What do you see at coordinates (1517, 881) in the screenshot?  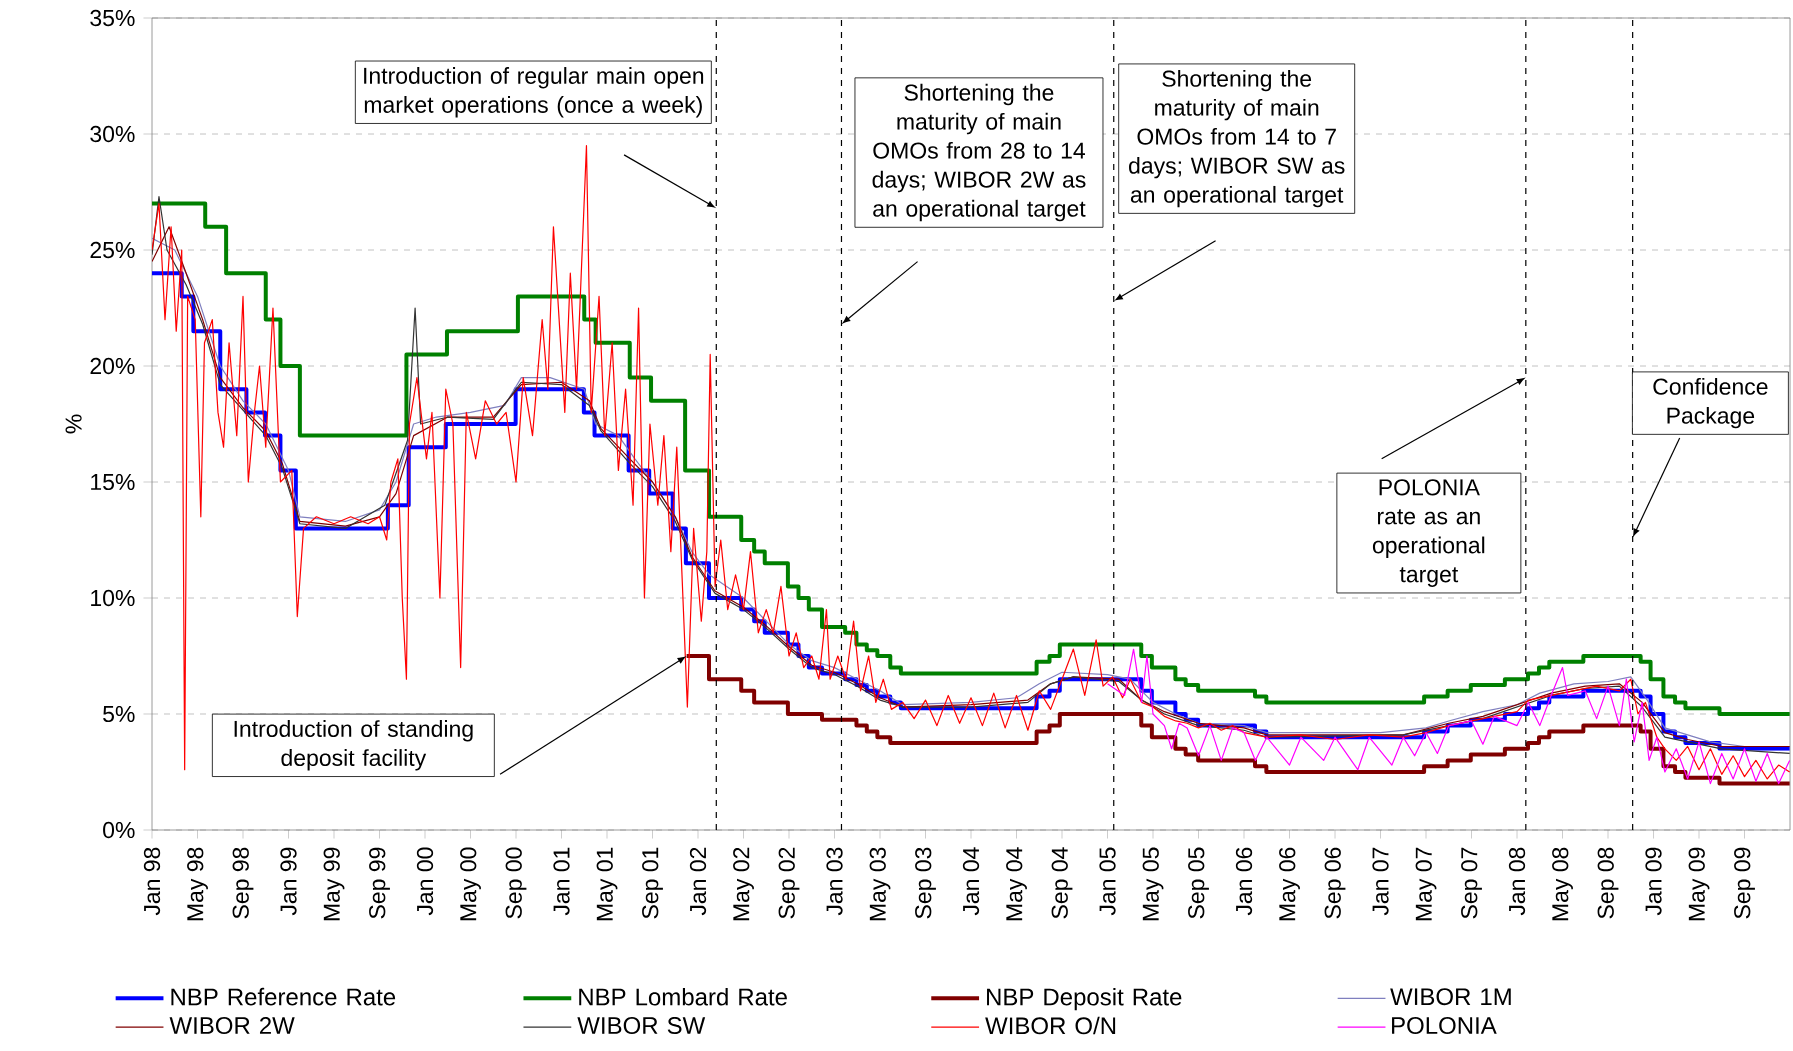 I see `x-tick-label: Jan 08` at bounding box center [1517, 881].